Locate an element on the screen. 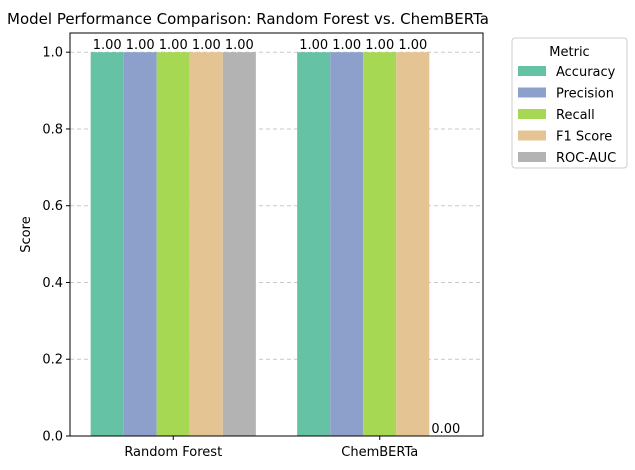 Image resolution: width=635 pixels, height=470 pixels. y-tick-label: 0.8 is located at coordinates (52, 129).